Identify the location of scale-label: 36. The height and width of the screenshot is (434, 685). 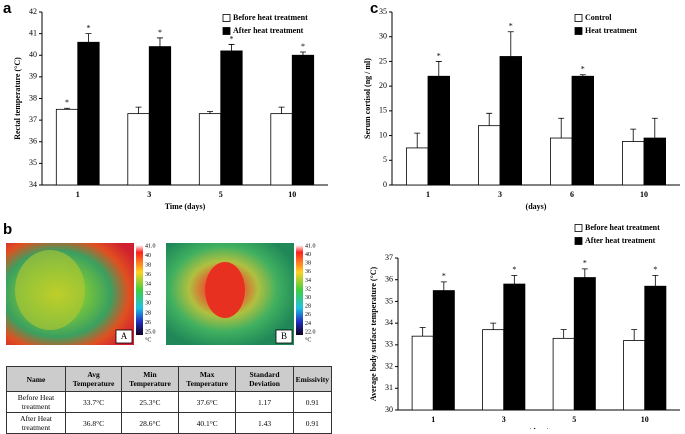
(308, 272).